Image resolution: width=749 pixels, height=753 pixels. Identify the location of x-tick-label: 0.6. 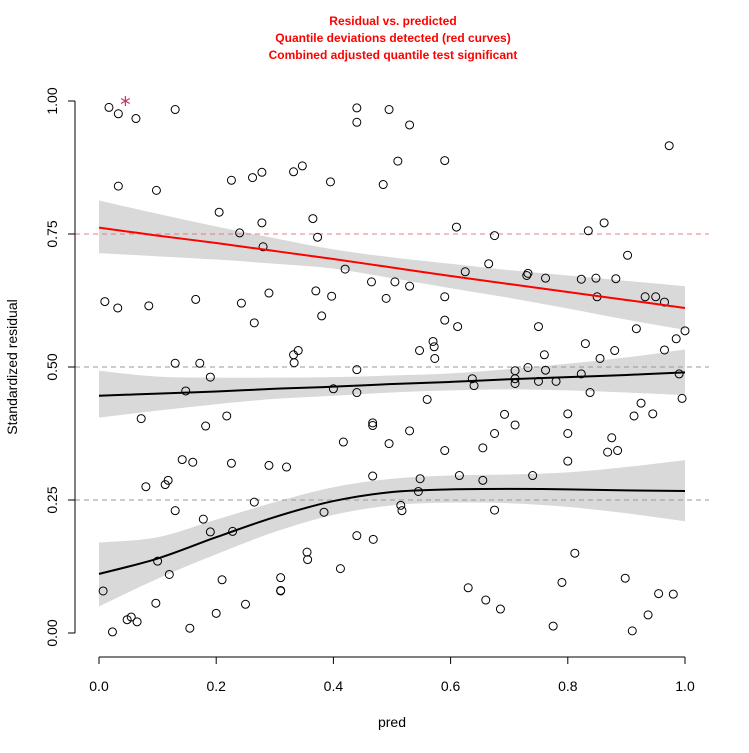
(451, 686).